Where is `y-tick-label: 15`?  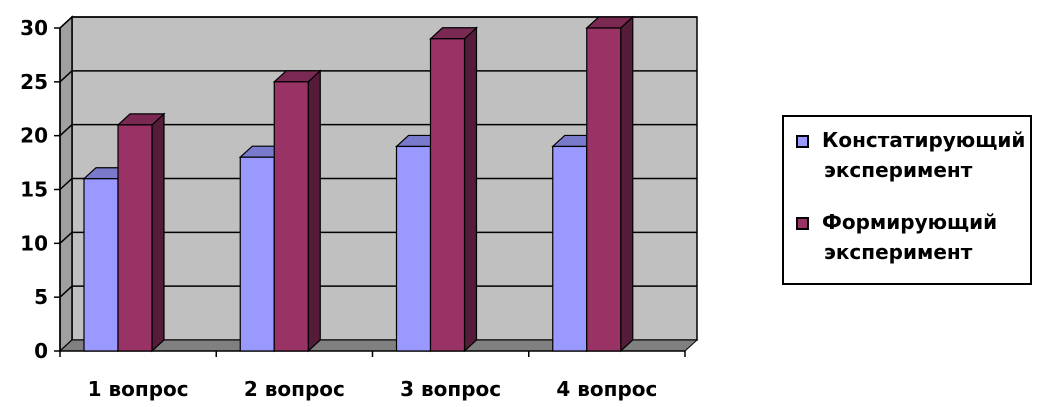 y-tick-label: 15 is located at coordinates (34, 190).